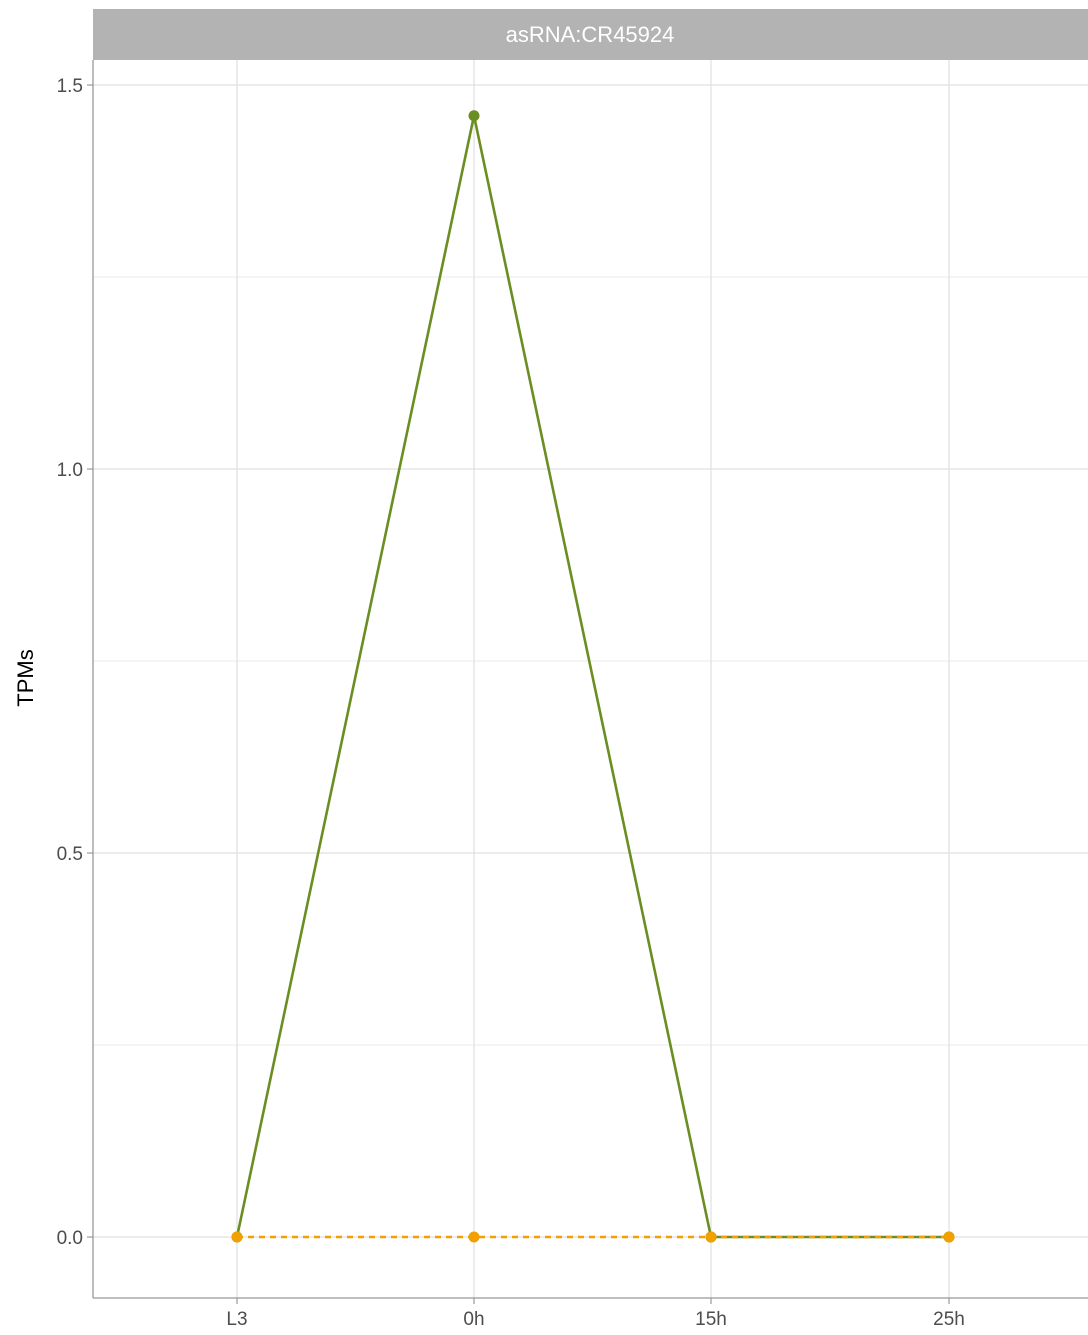 The height and width of the screenshot is (1335, 1088). What do you see at coordinates (711, 1319) in the screenshot?
I see `x-tick-label: 15h` at bounding box center [711, 1319].